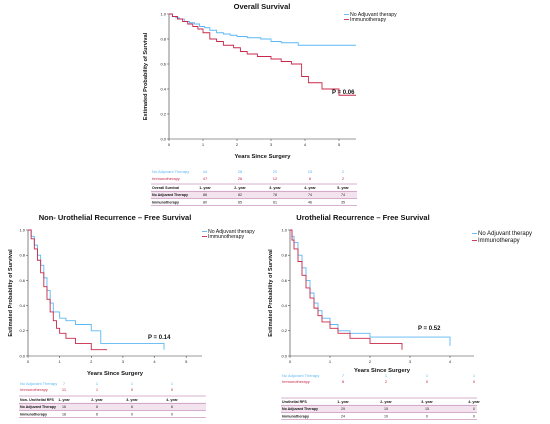 The image size is (550, 424). Describe the element at coordinates (343, 195) in the screenshot. I see `table-cell: 74` at that location.